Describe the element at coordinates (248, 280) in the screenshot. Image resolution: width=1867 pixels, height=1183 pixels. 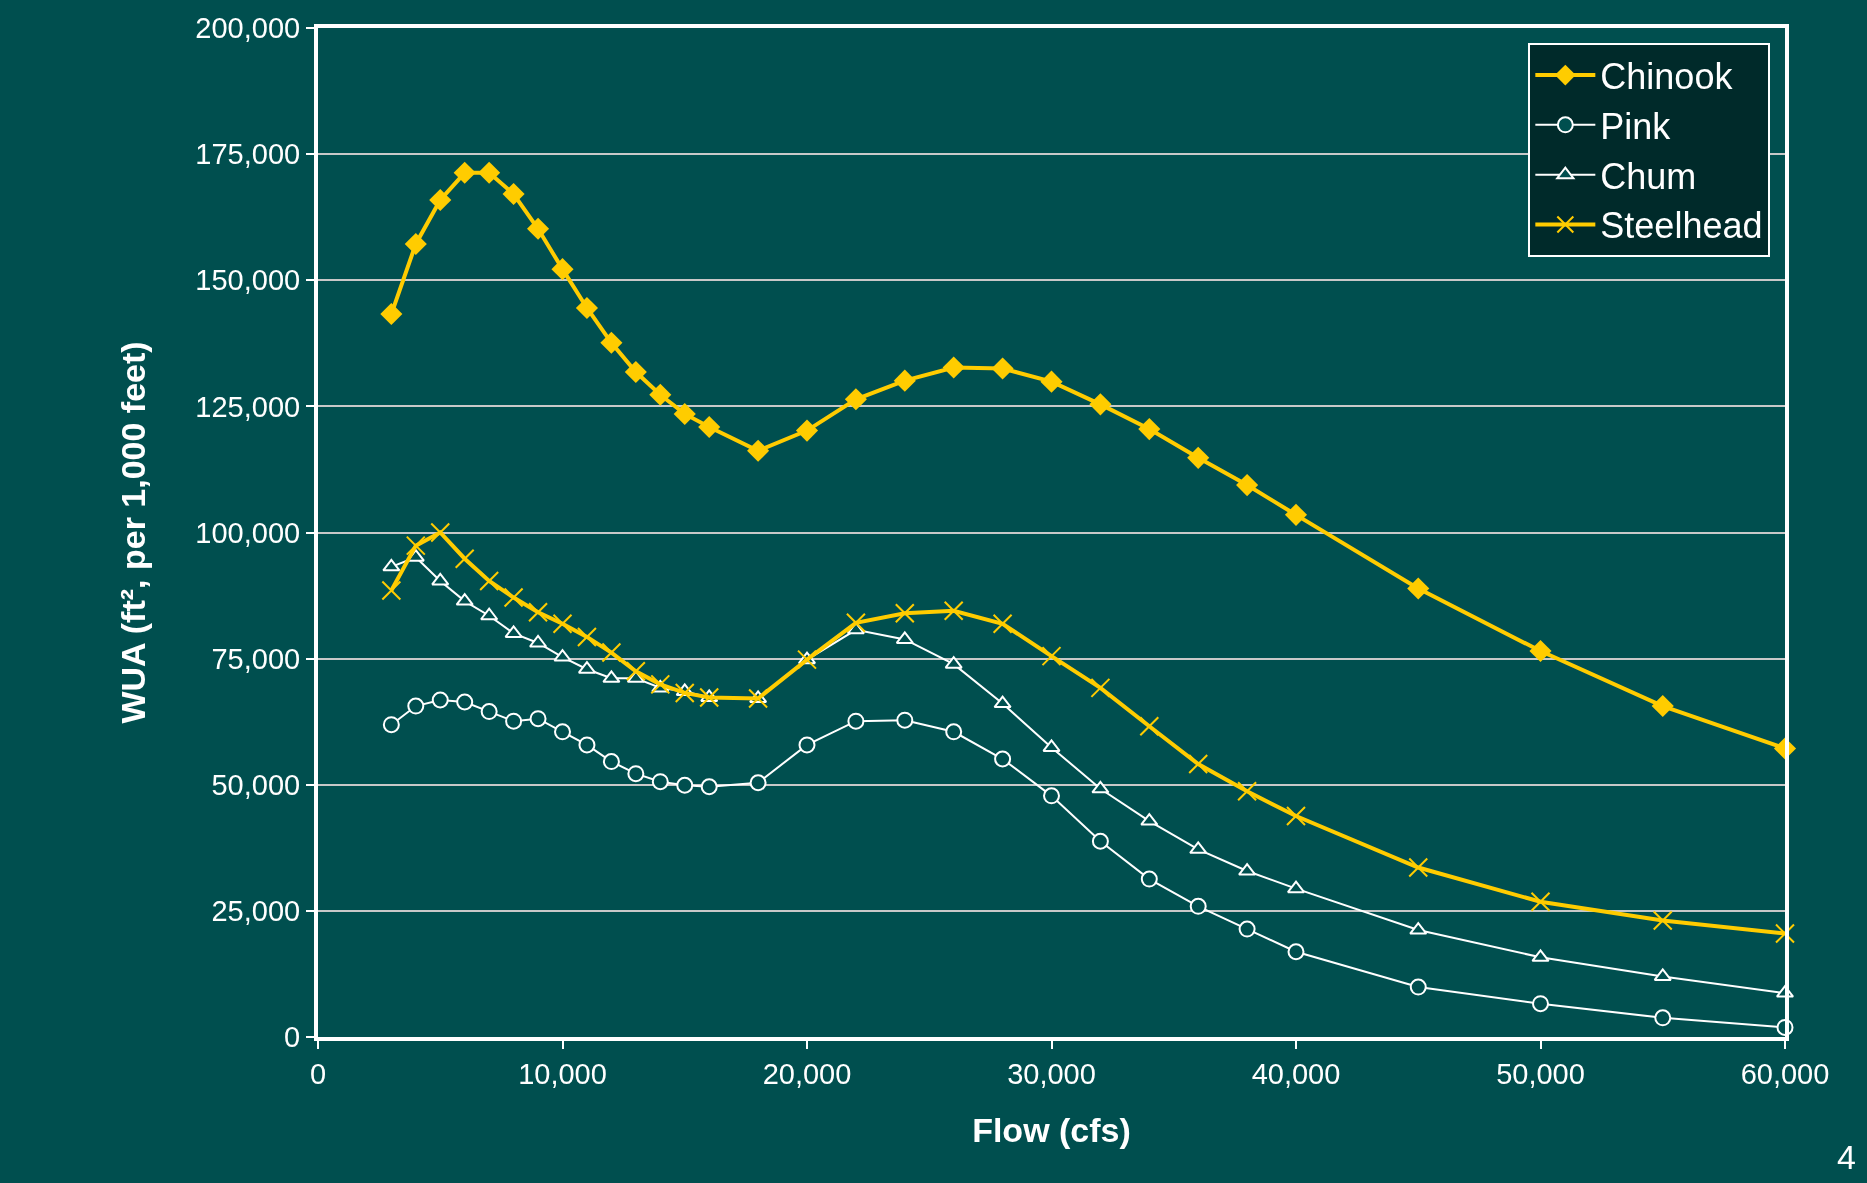
I see `y-tick-label: 150,000` at that location.